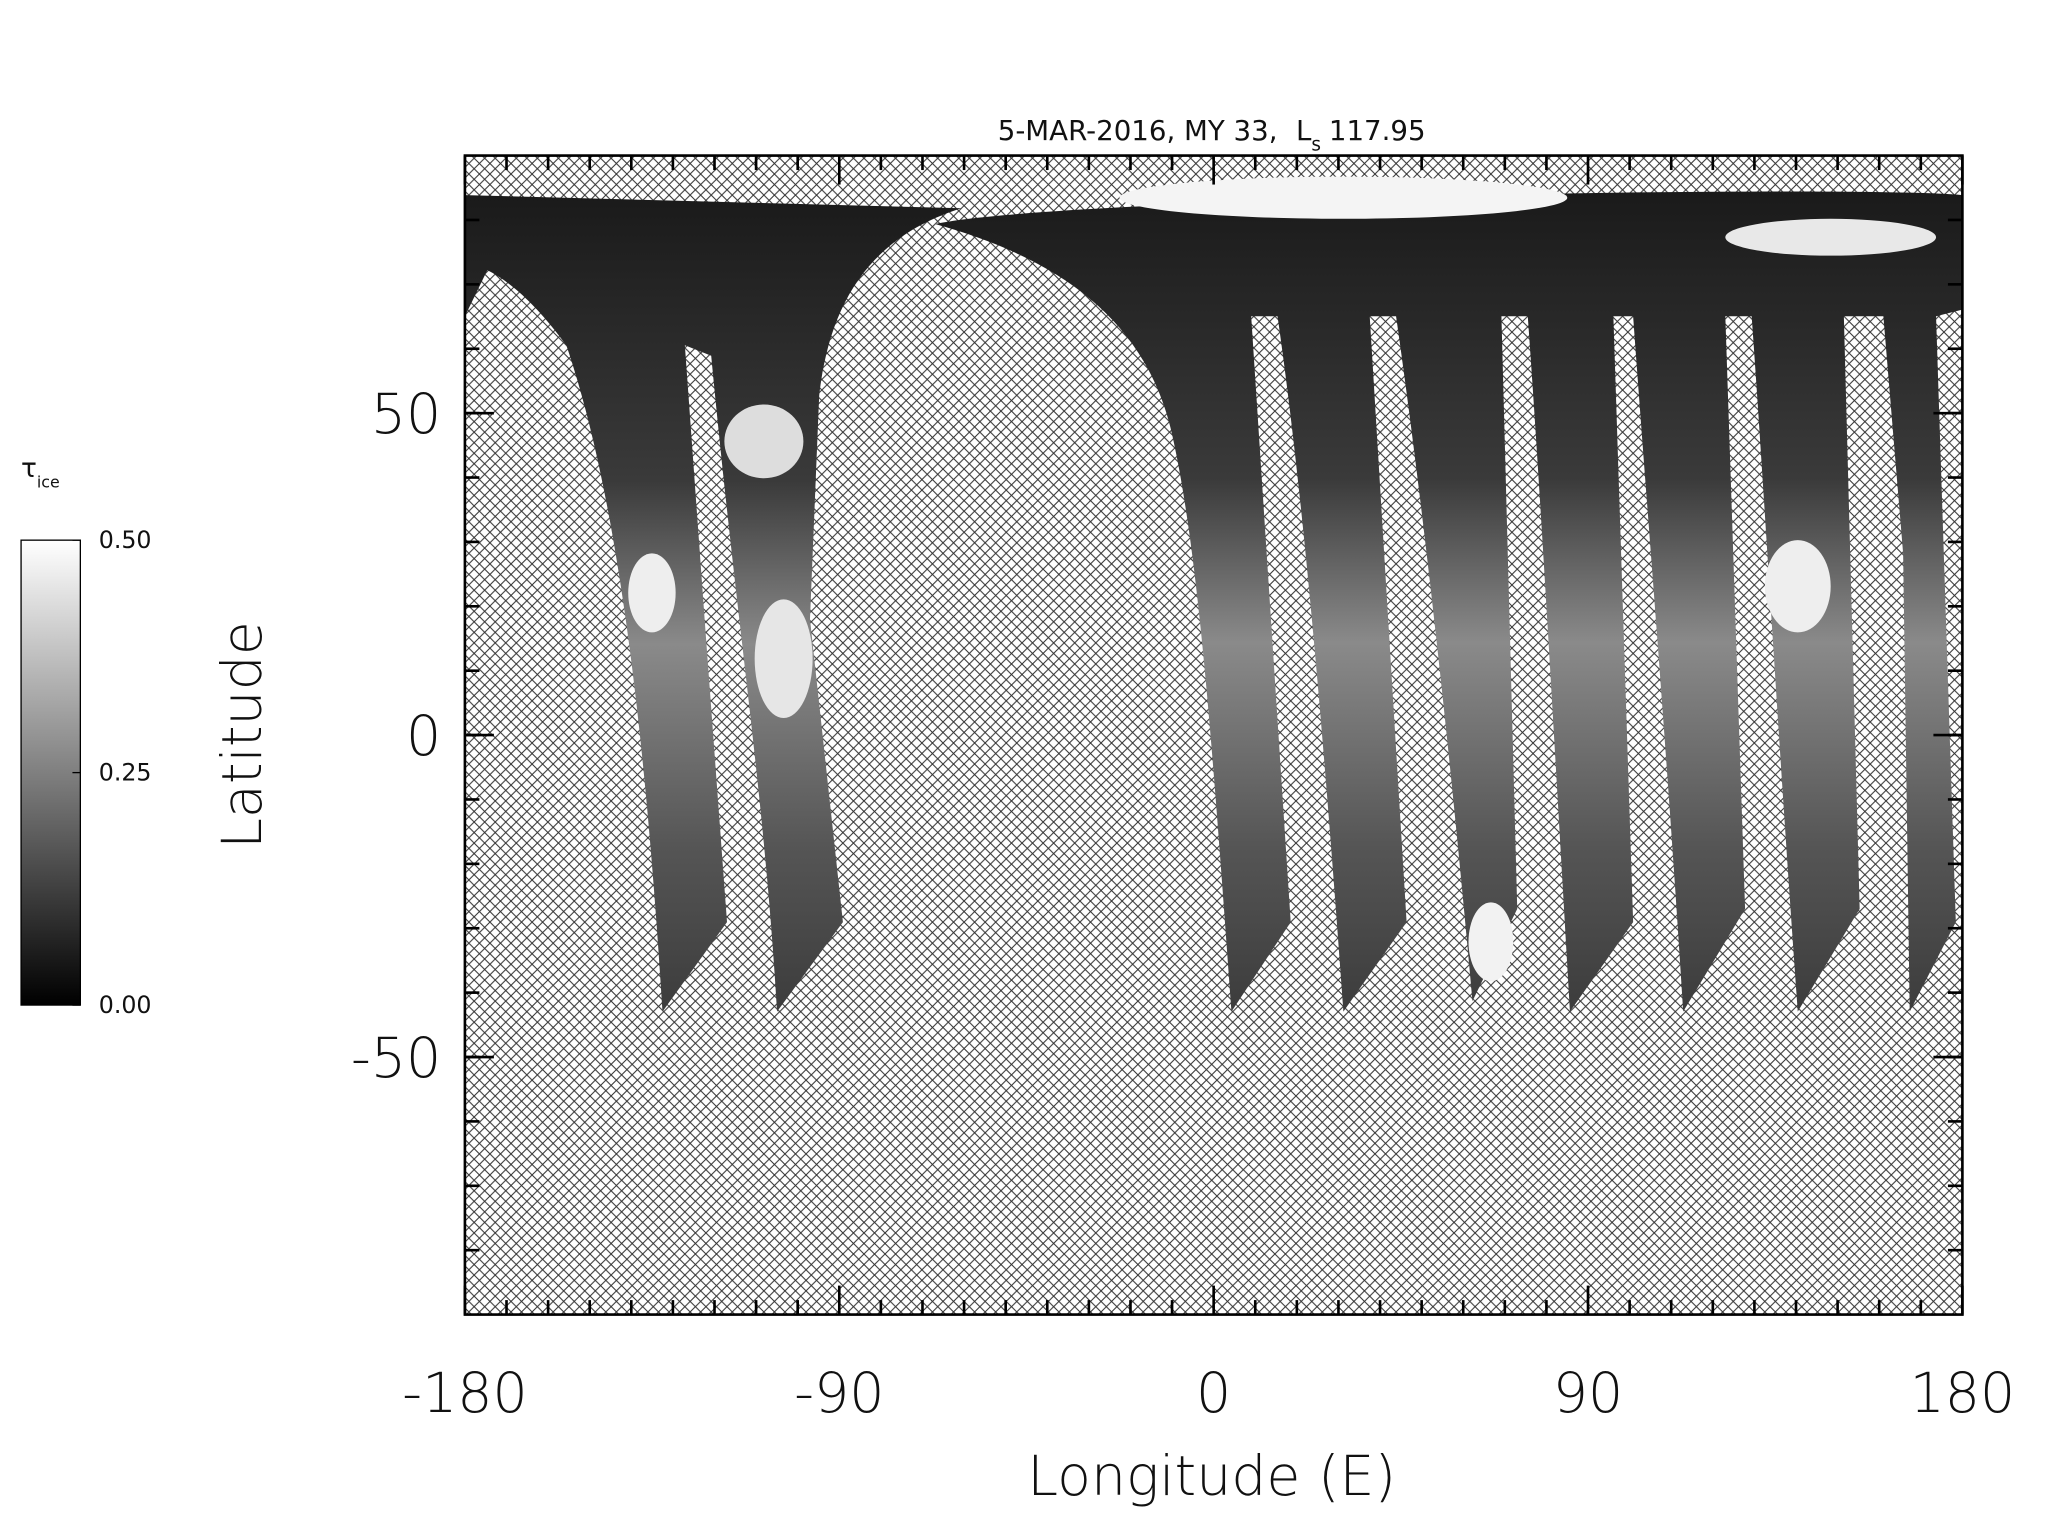 Image resolution: width=2048 pixels, height=1536 pixels. What do you see at coordinates (243, 735) in the screenshot?
I see `y-axis-label: Latitude` at bounding box center [243, 735].